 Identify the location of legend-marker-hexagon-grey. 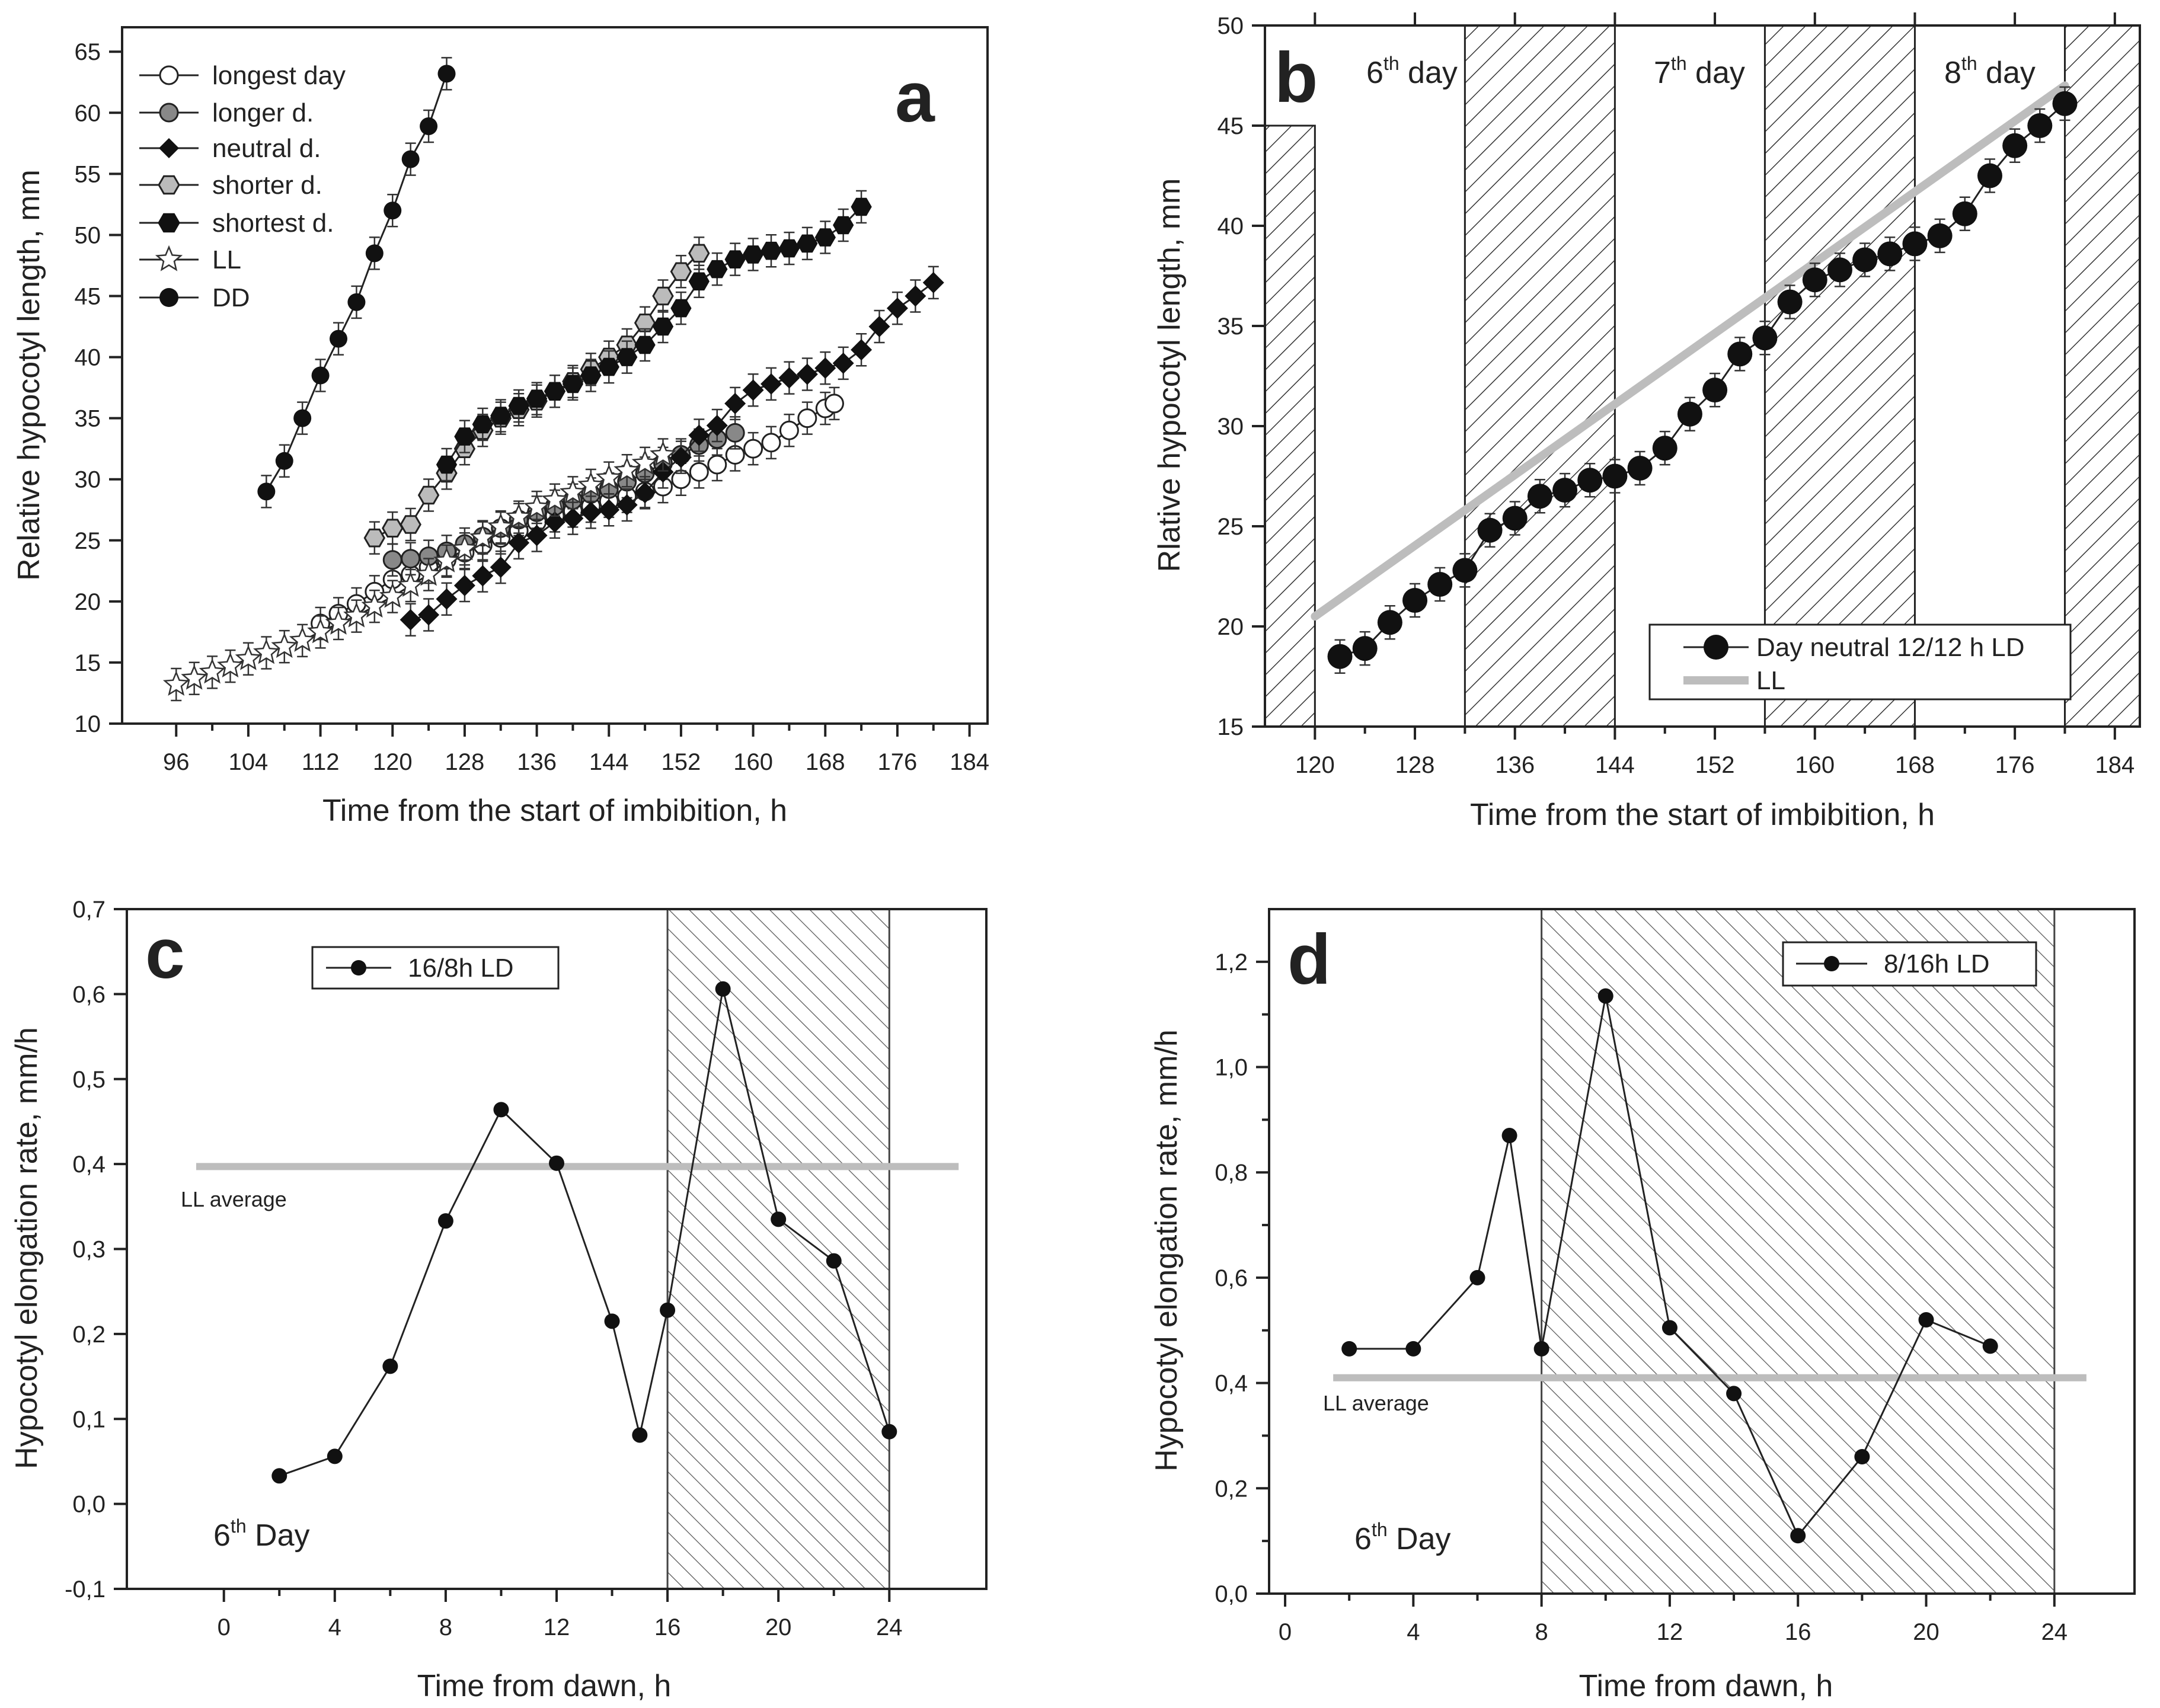
(169, 185).